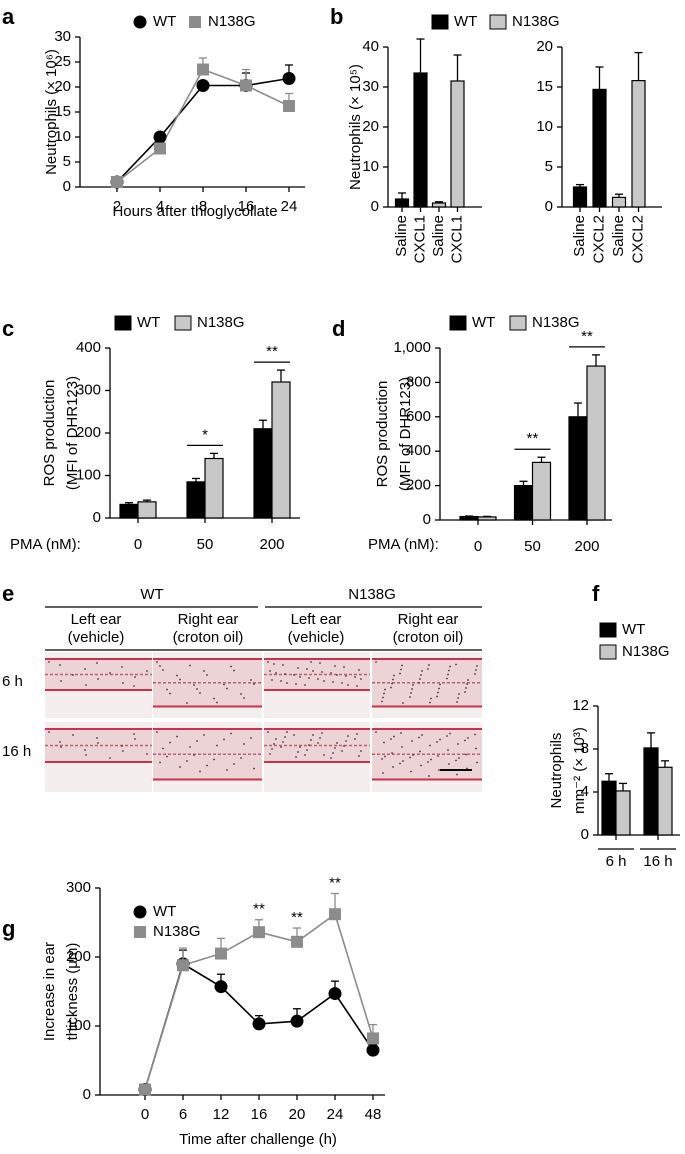 This screenshot has width=685, height=1154. I want to click on significance: *, so click(205, 434).